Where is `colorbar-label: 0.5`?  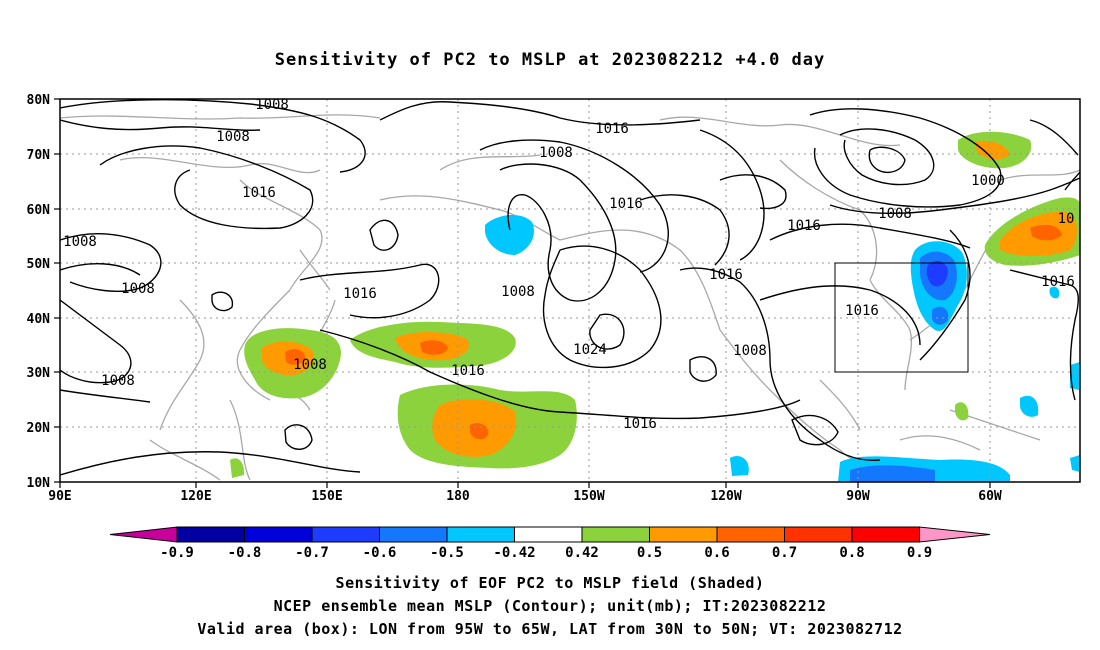 colorbar-label: 0.5 is located at coordinates (649, 553).